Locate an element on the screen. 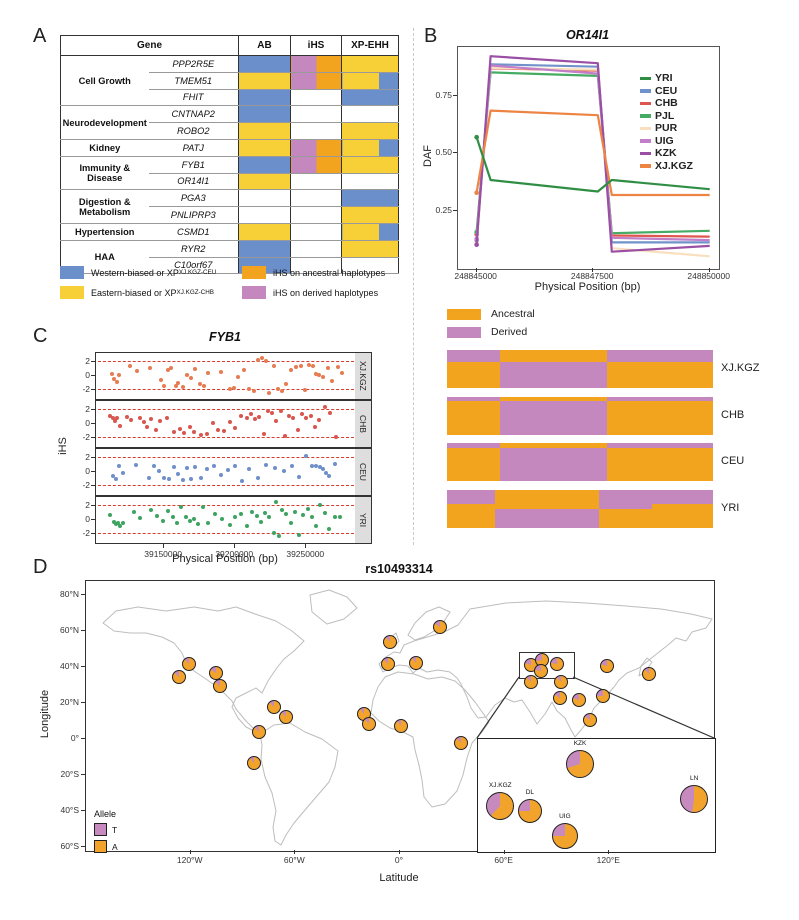 The width and height of the screenshot is (799, 920). legend-label-subscript: XJ.KGZ-CHB is located at coordinates (195, 292).